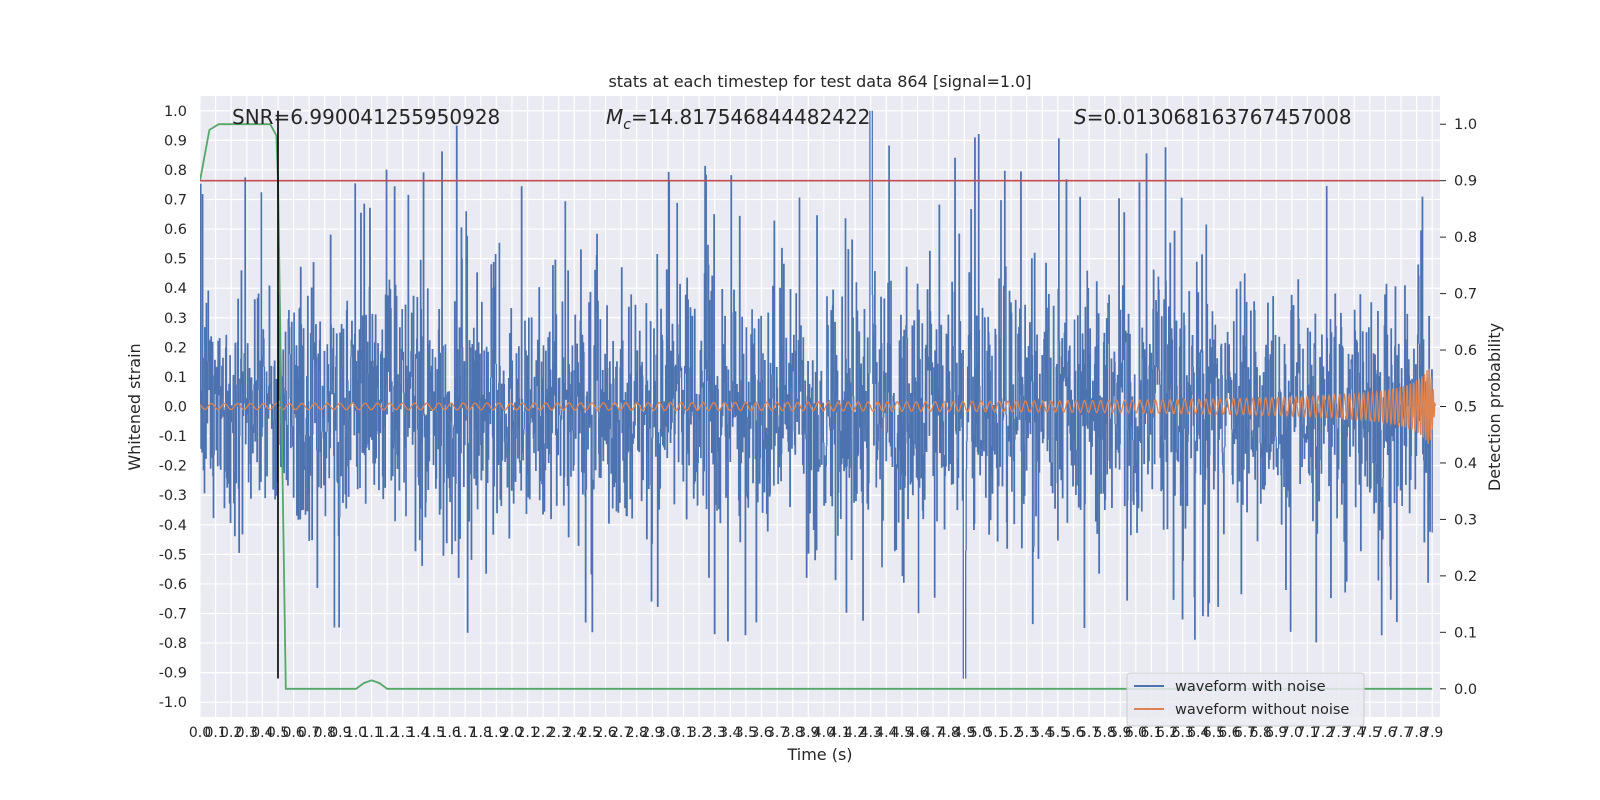 Image resolution: width=1600 pixels, height=800 pixels. I want to click on x-tick-label: 4.4, so click(886, 733).